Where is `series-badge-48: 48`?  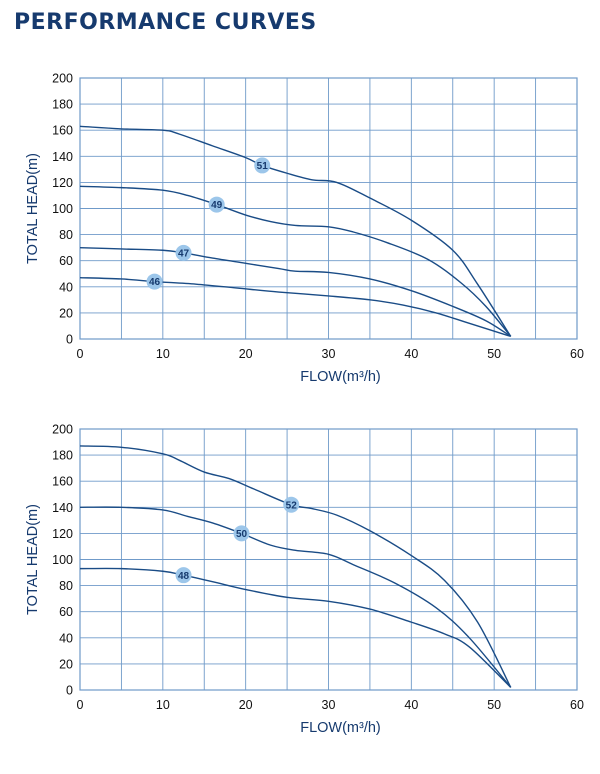 series-badge-48: 48 is located at coordinates (183, 575).